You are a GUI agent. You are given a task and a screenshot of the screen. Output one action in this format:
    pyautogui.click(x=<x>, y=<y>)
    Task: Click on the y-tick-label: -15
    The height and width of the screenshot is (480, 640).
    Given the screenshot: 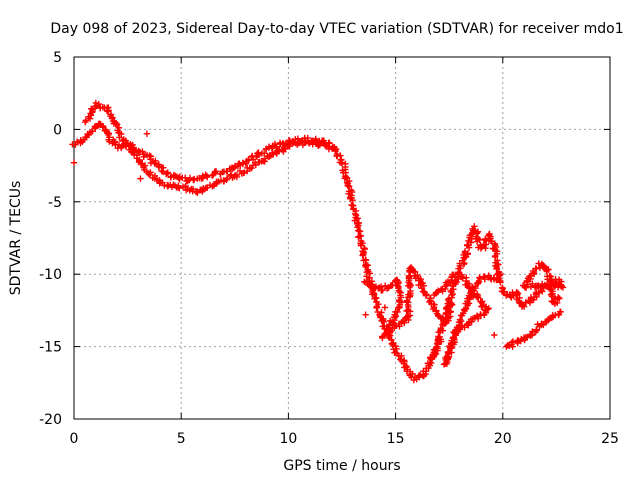 What is the action you would take?
    pyautogui.click(x=50, y=348)
    